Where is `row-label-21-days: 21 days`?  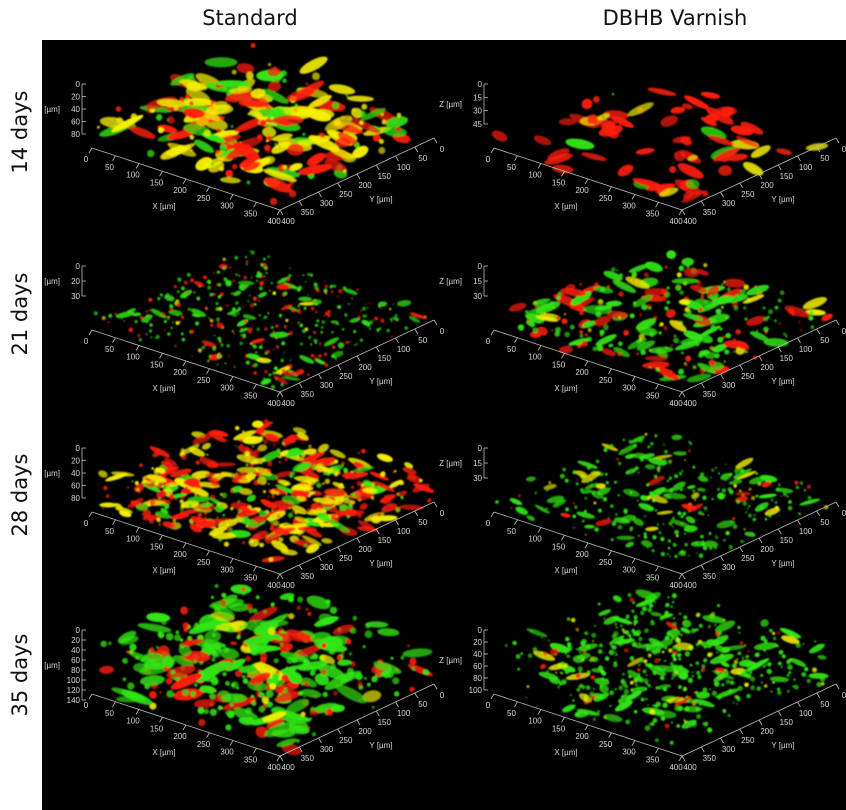
row-label-21-days: 21 days is located at coordinates (20, 314).